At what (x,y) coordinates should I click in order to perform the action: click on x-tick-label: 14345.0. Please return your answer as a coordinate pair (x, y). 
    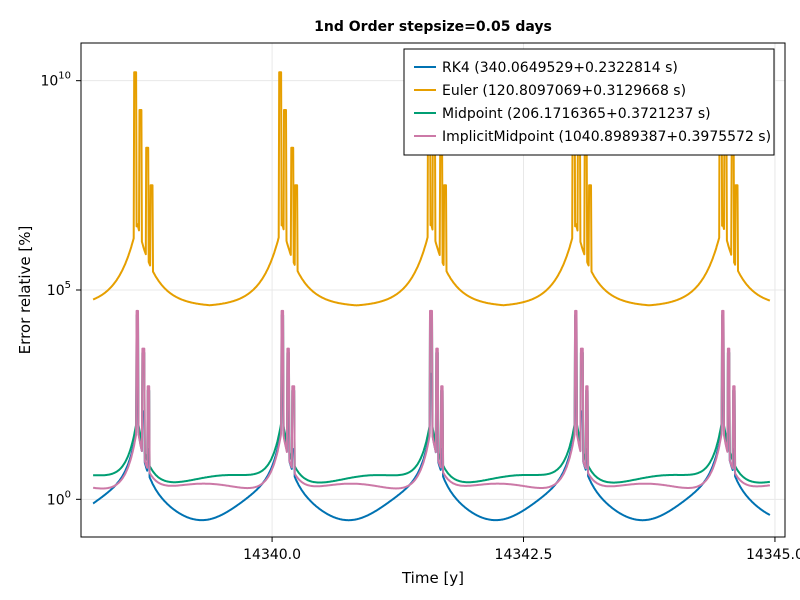
    Looking at the image, I should click on (773, 555).